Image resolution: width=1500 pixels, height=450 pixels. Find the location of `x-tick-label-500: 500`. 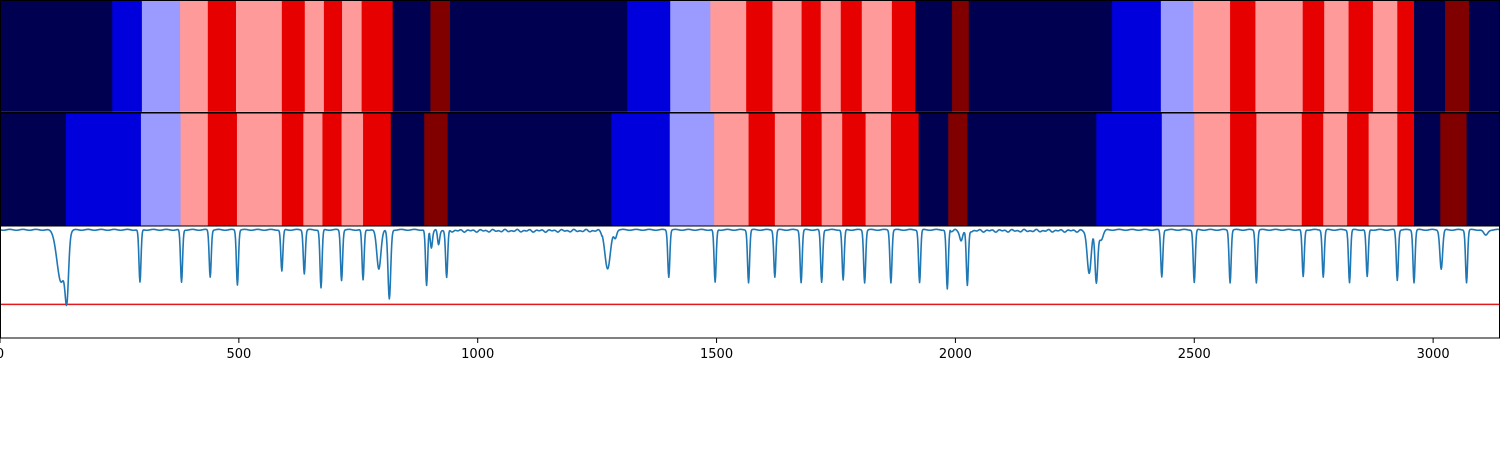

x-tick-label-500: 500 is located at coordinates (238, 354).